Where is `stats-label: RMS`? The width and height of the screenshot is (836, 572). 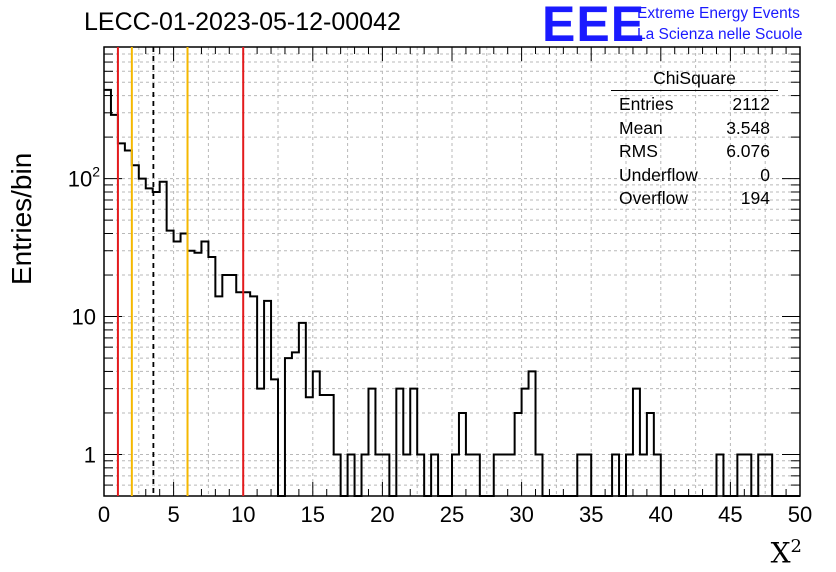
stats-label: RMS is located at coordinates (638, 151).